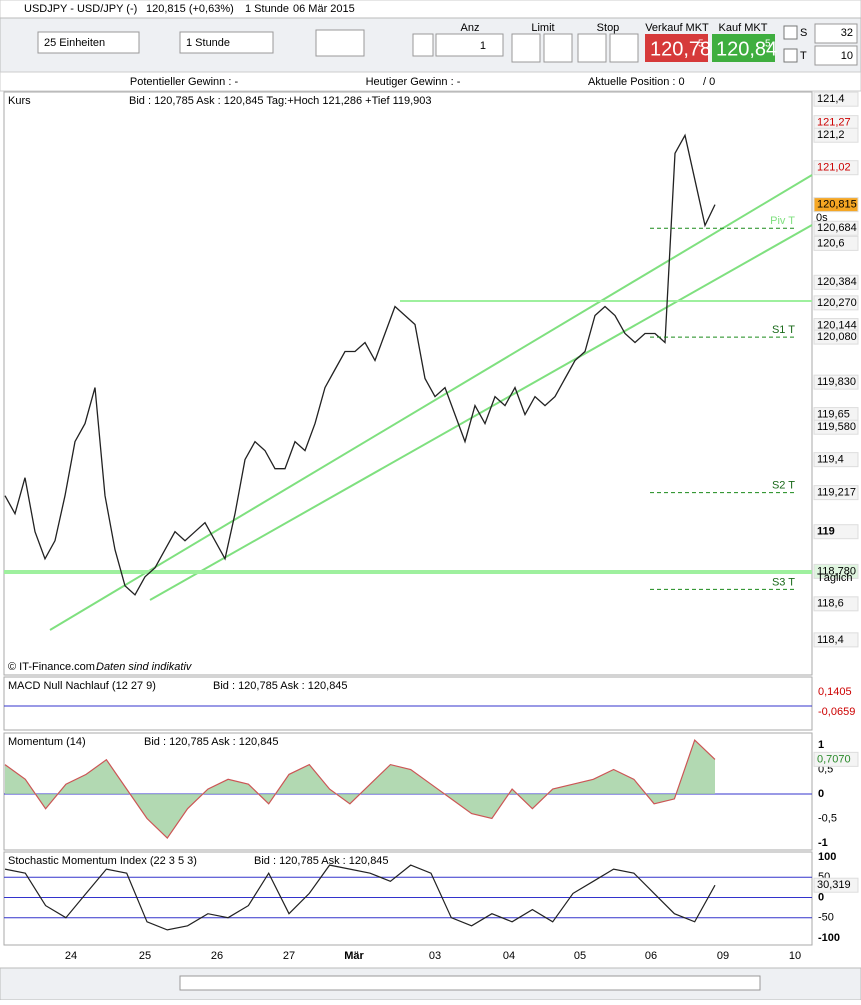 The width and height of the screenshot is (861, 1005). I want to click on y-tick-label: 121,02, so click(834, 168).